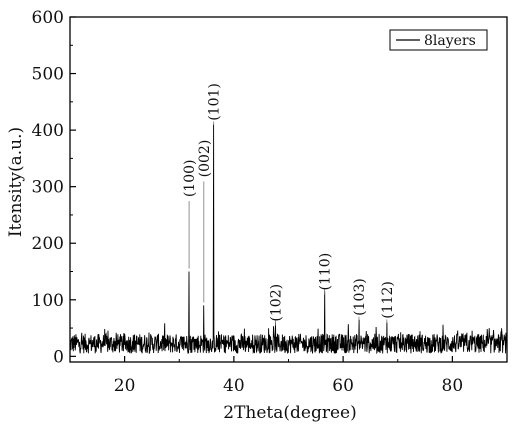  I want to click on peak-label: (002), so click(205, 159).